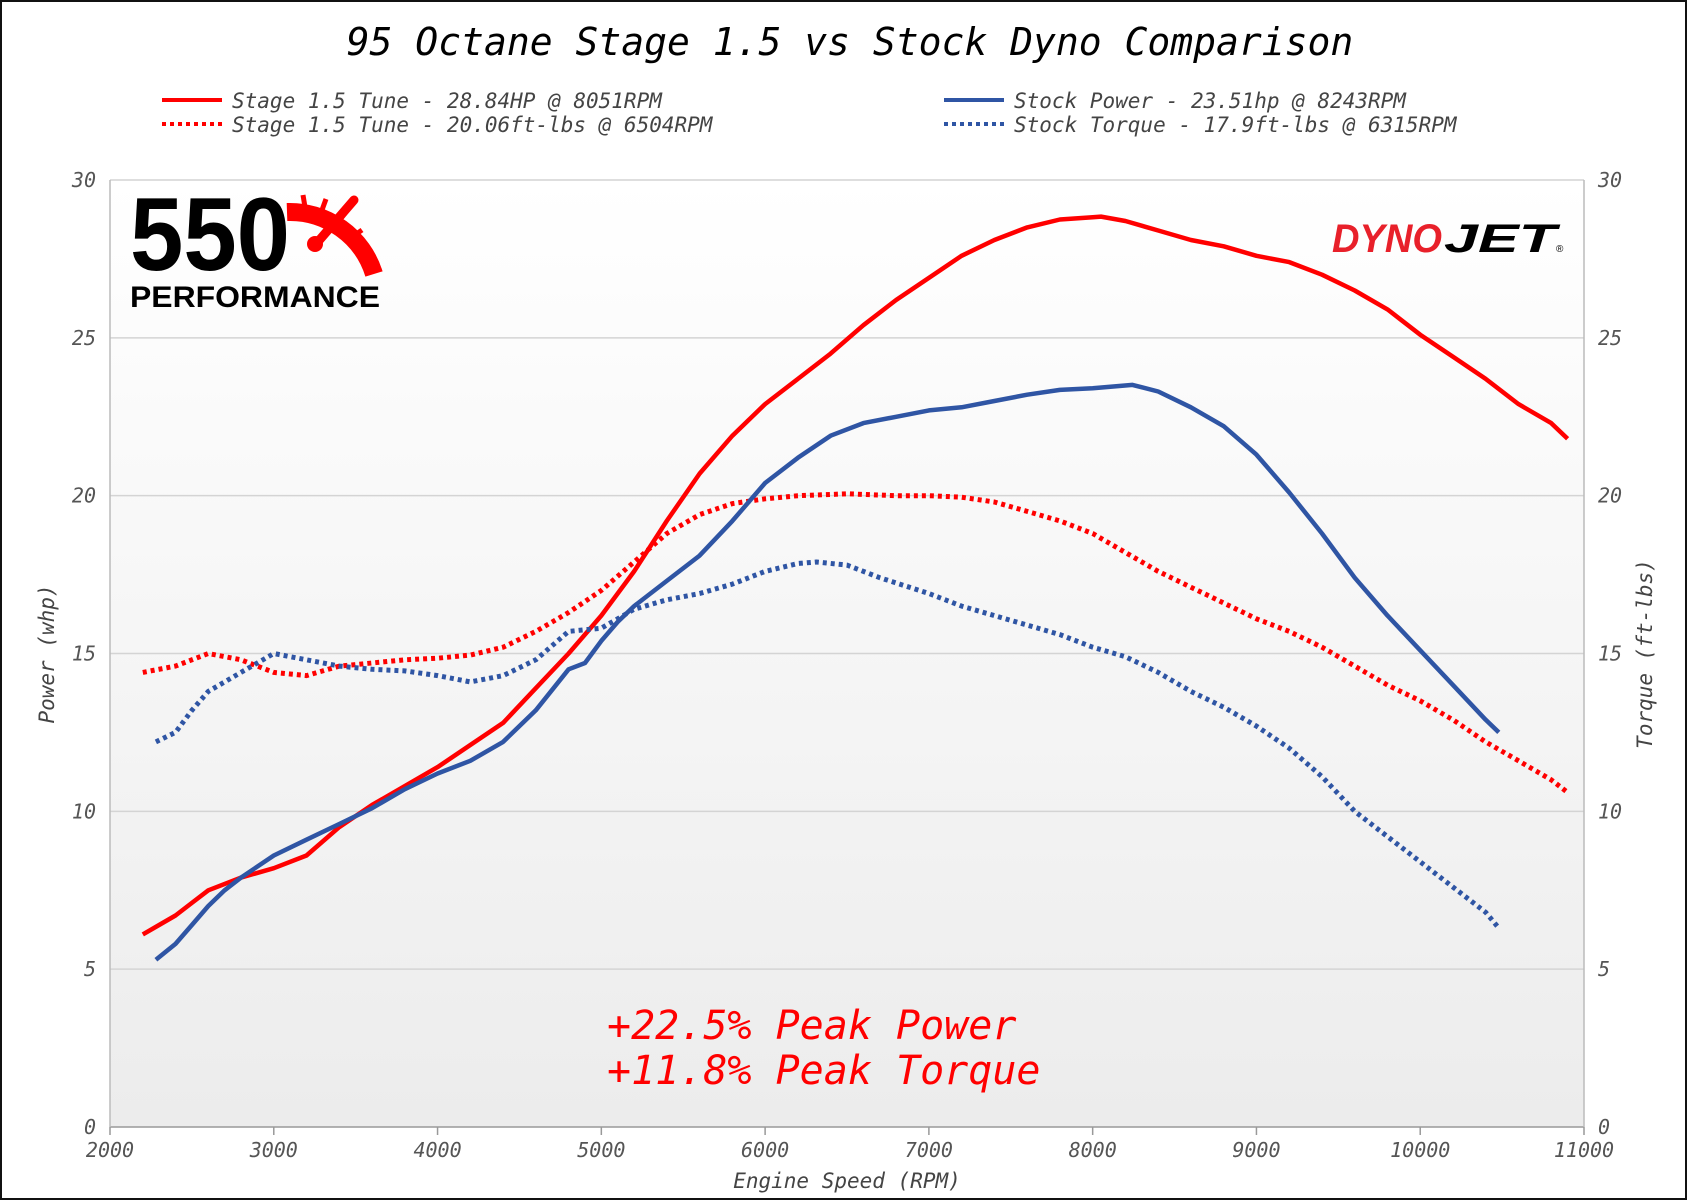 The image size is (1687, 1200). Describe the element at coordinates (1210, 101) in the screenshot. I see `legend-label-stock-power: Stock Power - 23.51hp @ 8243RPM` at that location.